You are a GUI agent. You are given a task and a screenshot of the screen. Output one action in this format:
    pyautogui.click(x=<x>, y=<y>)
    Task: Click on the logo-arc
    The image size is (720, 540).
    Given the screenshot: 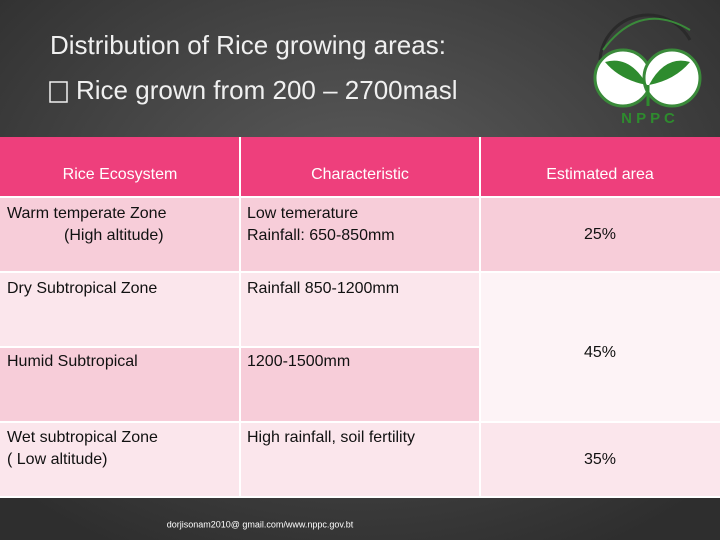 What is the action you would take?
    pyautogui.click(x=645, y=37)
    